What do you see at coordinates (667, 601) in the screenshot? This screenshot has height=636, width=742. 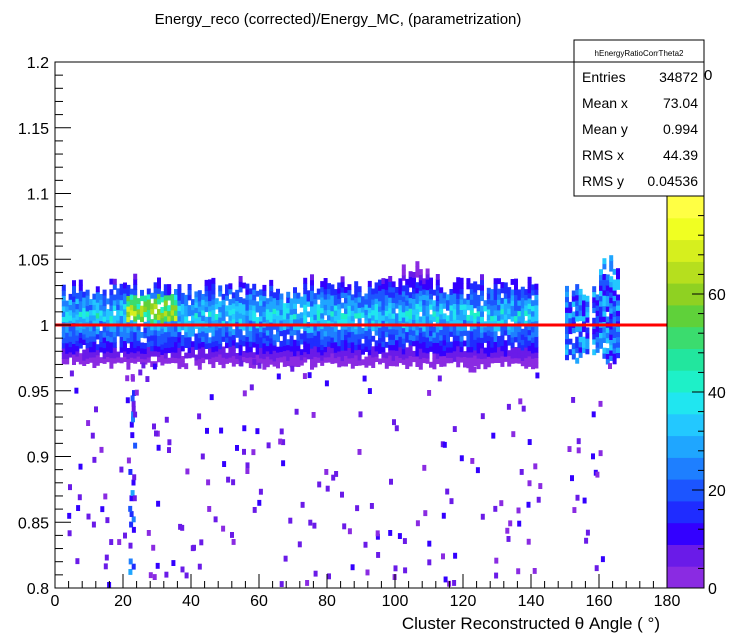 I see `x-tick-label: 180` at bounding box center [667, 601].